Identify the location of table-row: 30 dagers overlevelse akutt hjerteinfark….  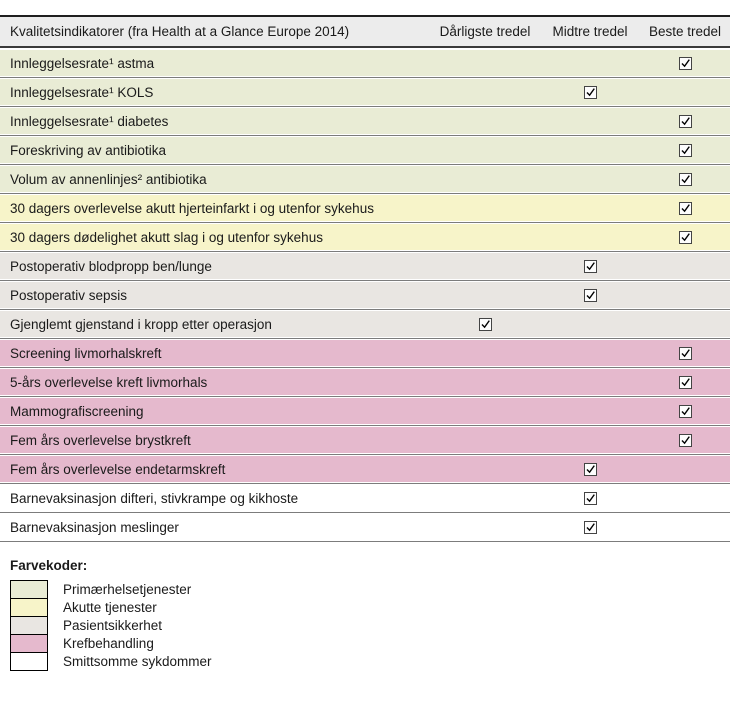
(365, 208).